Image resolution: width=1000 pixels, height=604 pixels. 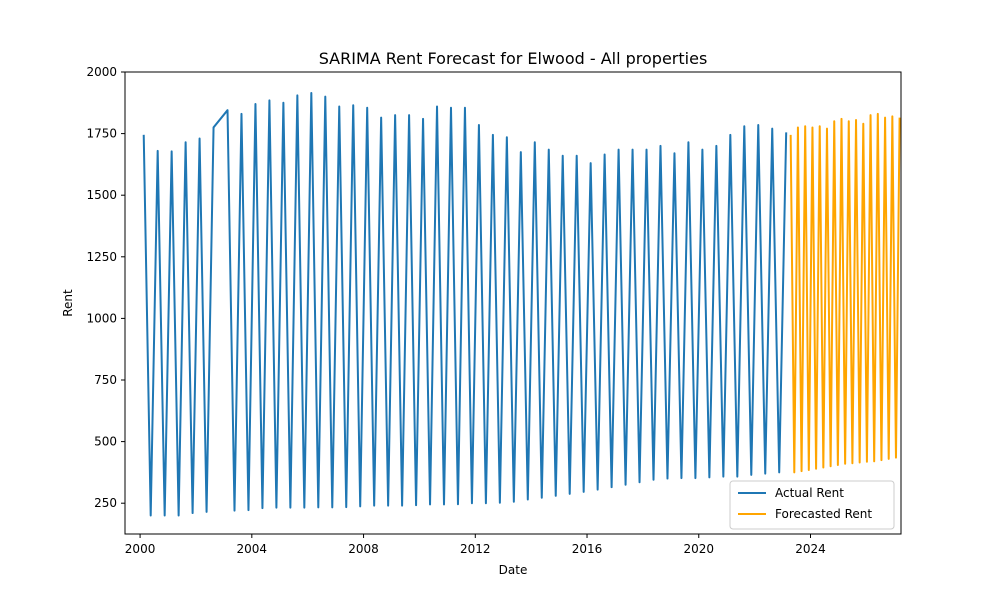 What do you see at coordinates (363, 549) in the screenshot?
I see `x-tick-label: 2008` at bounding box center [363, 549].